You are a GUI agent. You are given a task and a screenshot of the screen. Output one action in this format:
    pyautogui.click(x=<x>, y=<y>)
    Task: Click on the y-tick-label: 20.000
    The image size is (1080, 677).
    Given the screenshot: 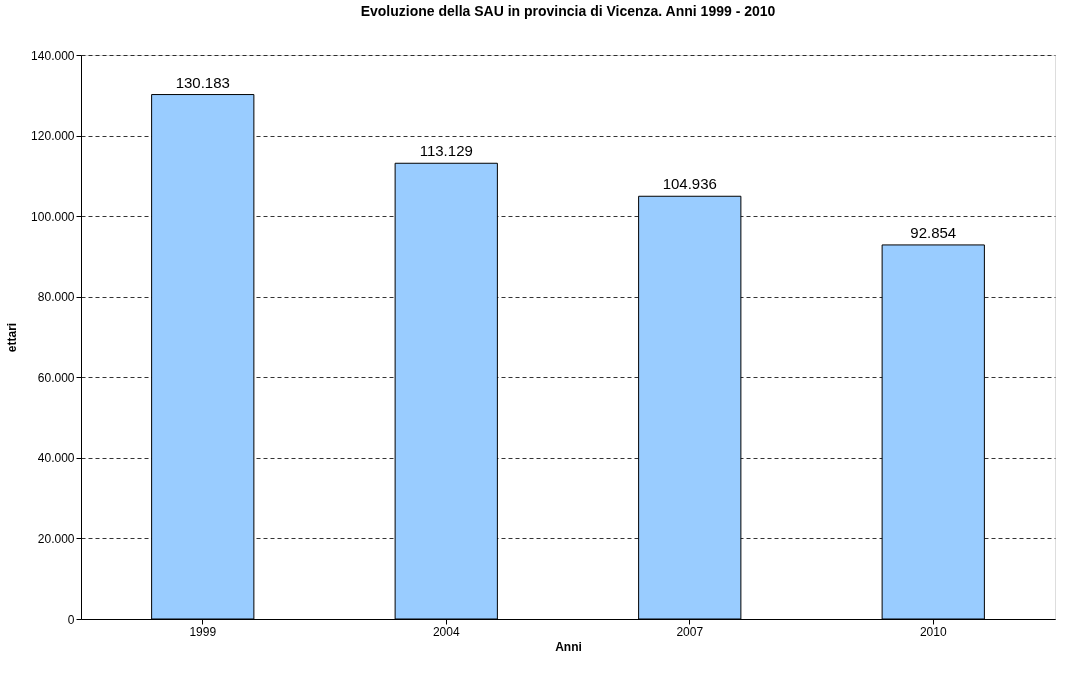 What is the action you would take?
    pyautogui.click(x=56, y=538)
    